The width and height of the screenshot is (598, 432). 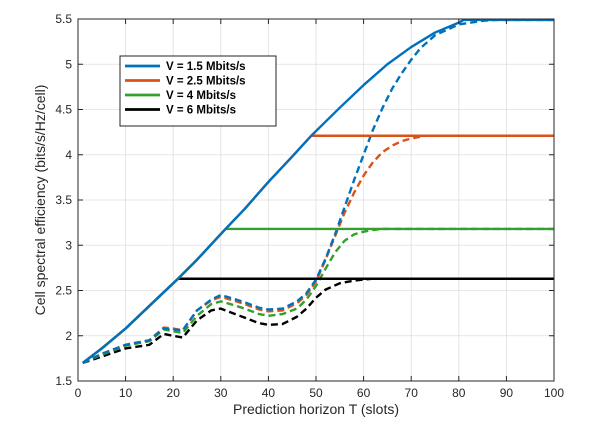 What do you see at coordinates (126, 393) in the screenshot?
I see `x-tick-label: 10` at bounding box center [126, 393].